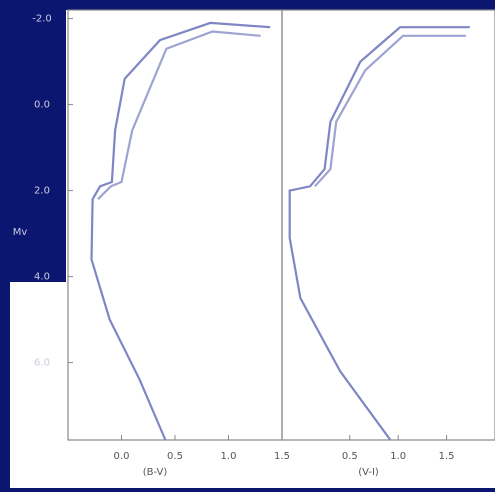 Image resolution: width=495 pixels, height=492 pixels. What do you see at coordinates (155, 472) in the screenshot?
I see `x-axis-label: (B-V)` at bounding box center [155, 472].